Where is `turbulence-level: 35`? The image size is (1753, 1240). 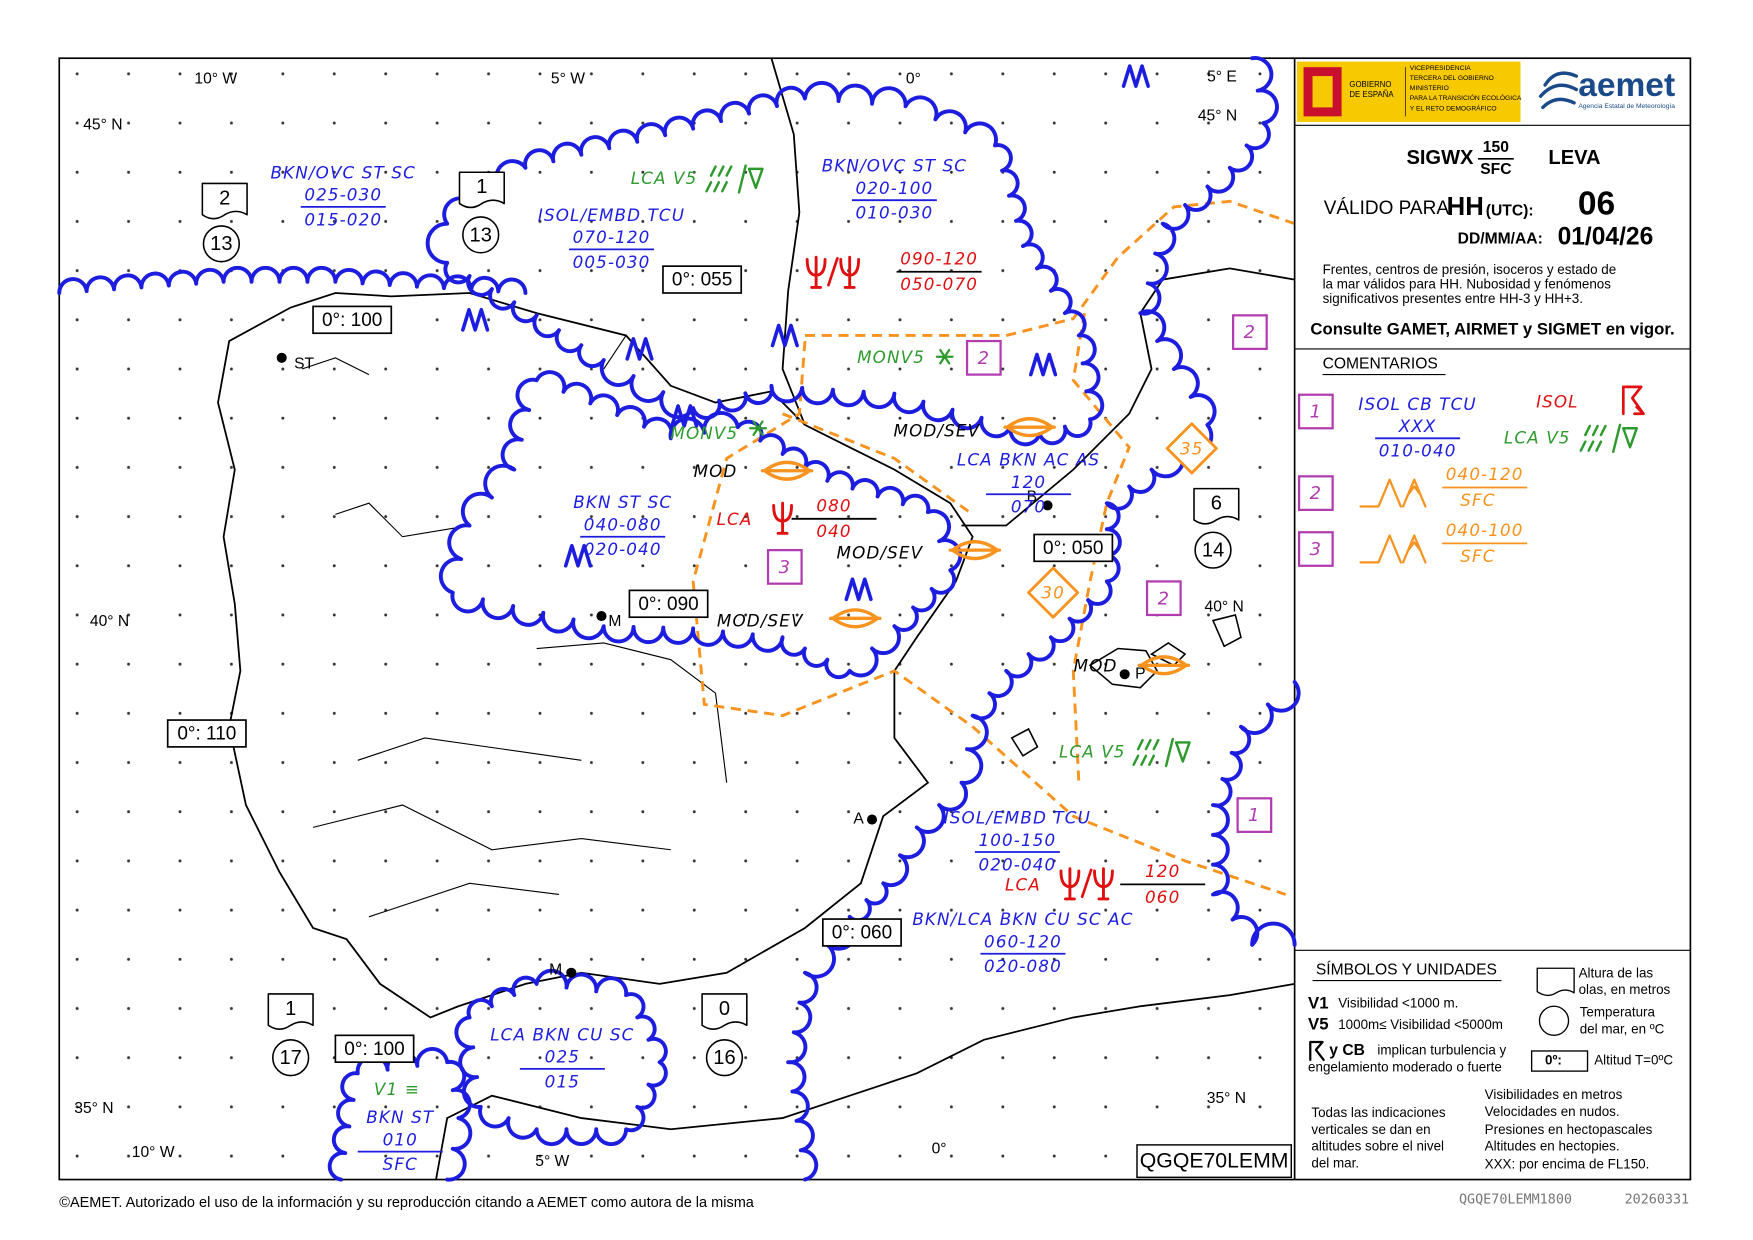
turbulence-level: 35 is located at coordinates (1192, 449).